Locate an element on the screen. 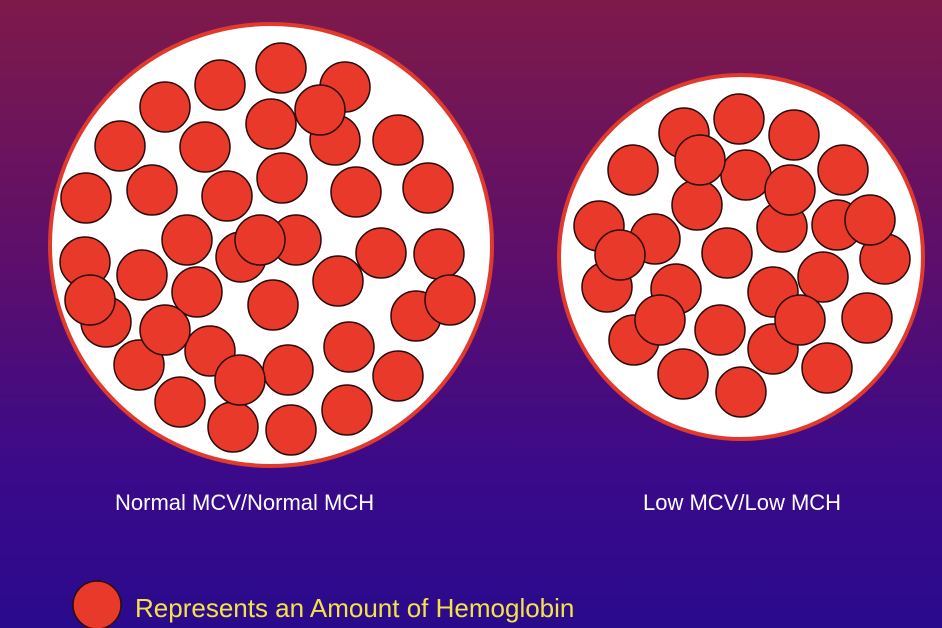 The image size is (942, 628). legend-hemoglobin-dot is located at coordinates (97, 604).